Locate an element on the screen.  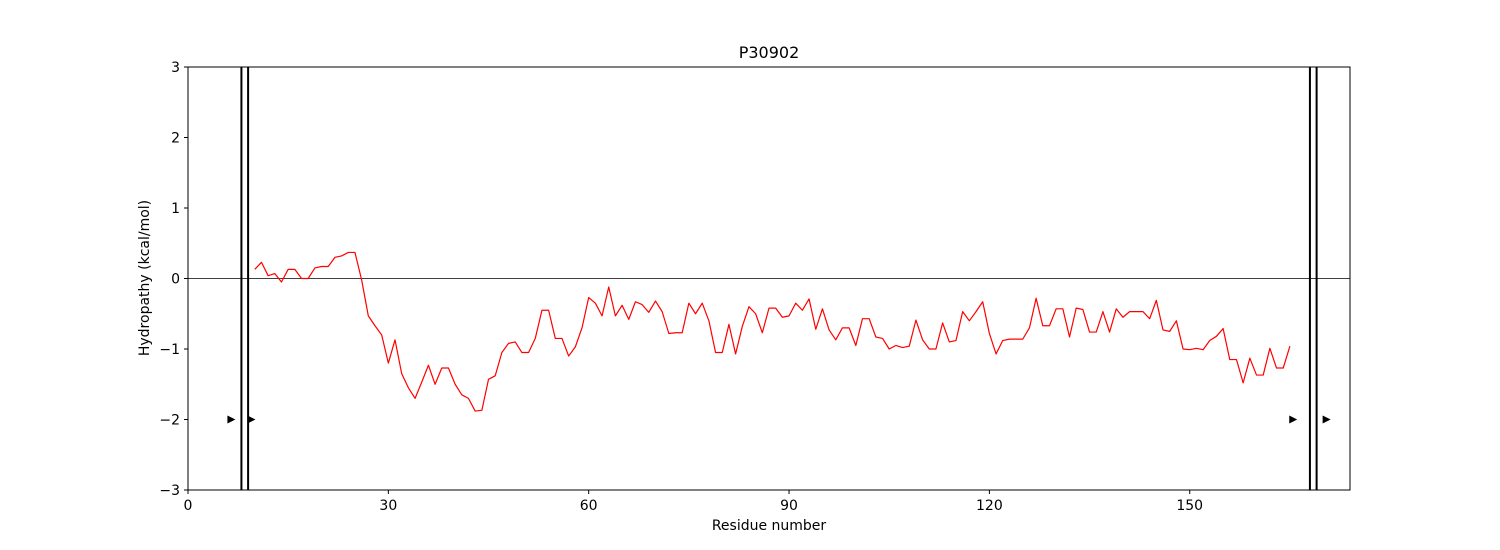
y-tick-label--1: −1 is located at coordinates (169, 350).